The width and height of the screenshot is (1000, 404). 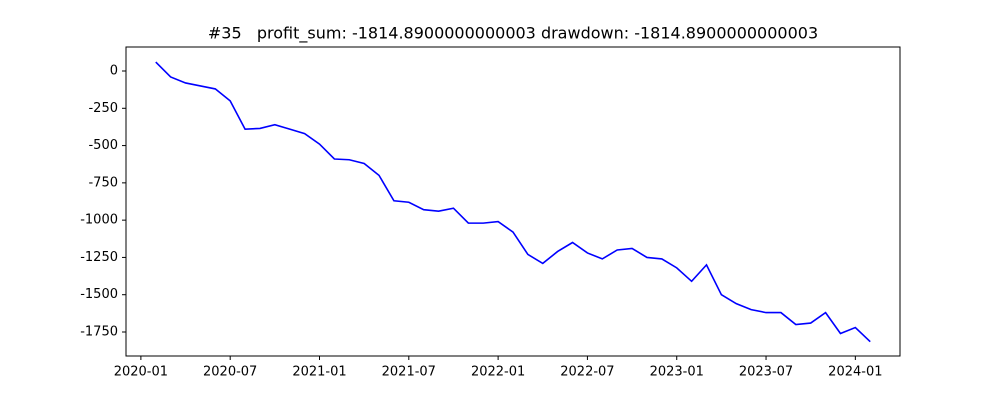 What do you see at coordinates (99, 257) in the screenshot?
I see `y-tick-label: -1250` at bounding box center [99, 257].